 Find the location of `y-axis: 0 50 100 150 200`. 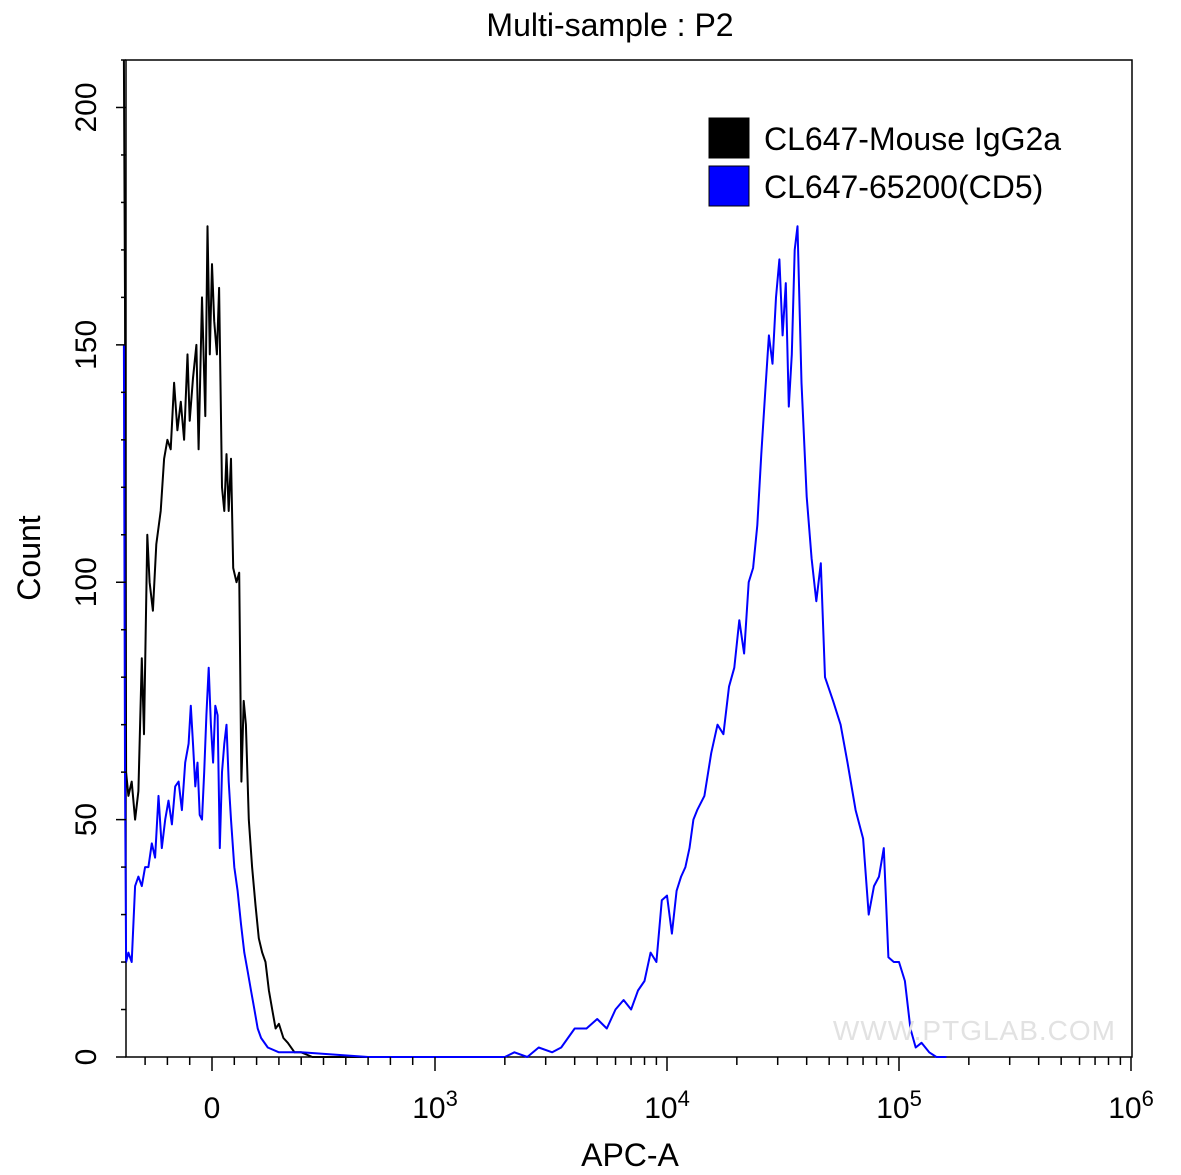

y-axis: 0 50 100 150 200 is located at coordinates (98, 562).